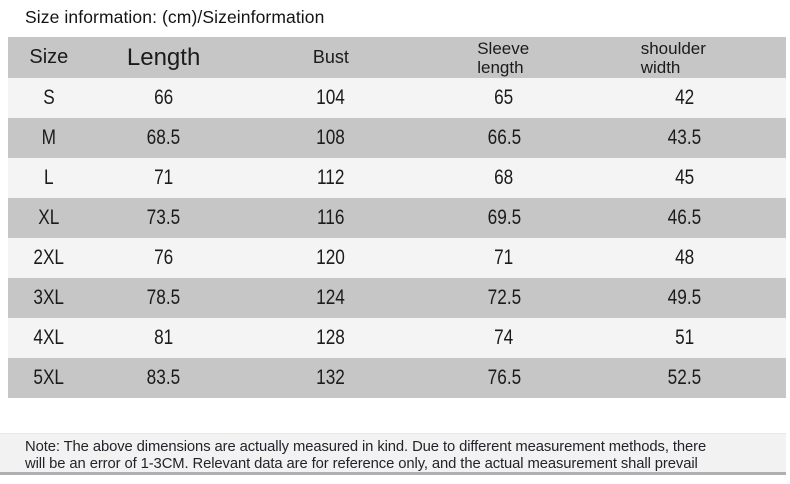  Describe the element at coordinates (504, 257) in the screenshot. I see `cell-sleeve-length: 71` at that location.